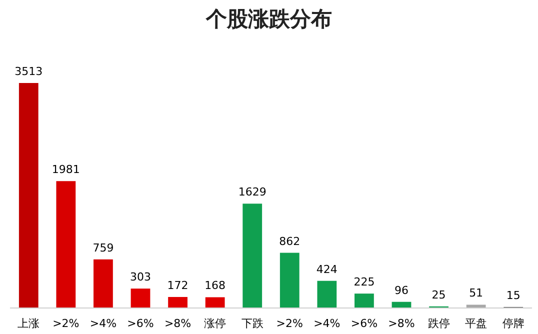 The width and height of the screenshot is (538, 334). I want to click on x-tick-label: 平盘, so click(476, 323).